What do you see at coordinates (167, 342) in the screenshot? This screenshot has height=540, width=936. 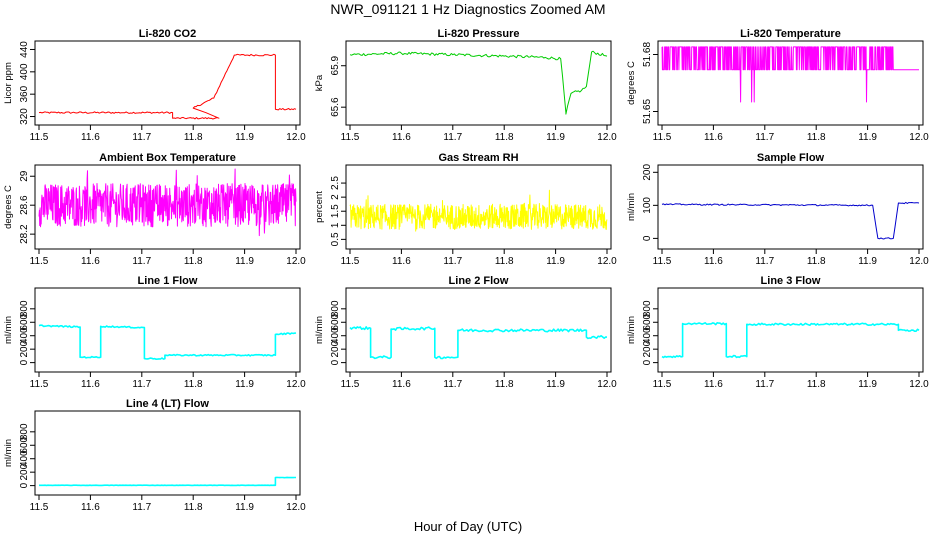 I see `series-line-line1` at bounding box center [167, 342].